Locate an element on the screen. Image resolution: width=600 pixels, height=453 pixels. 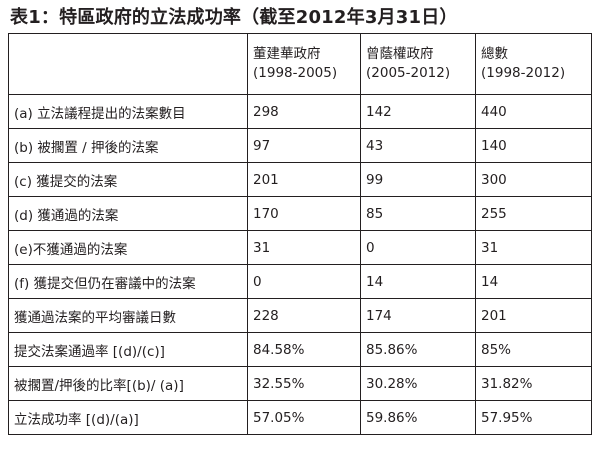
cell-tung: 201 is located at coordinates (304, 179).